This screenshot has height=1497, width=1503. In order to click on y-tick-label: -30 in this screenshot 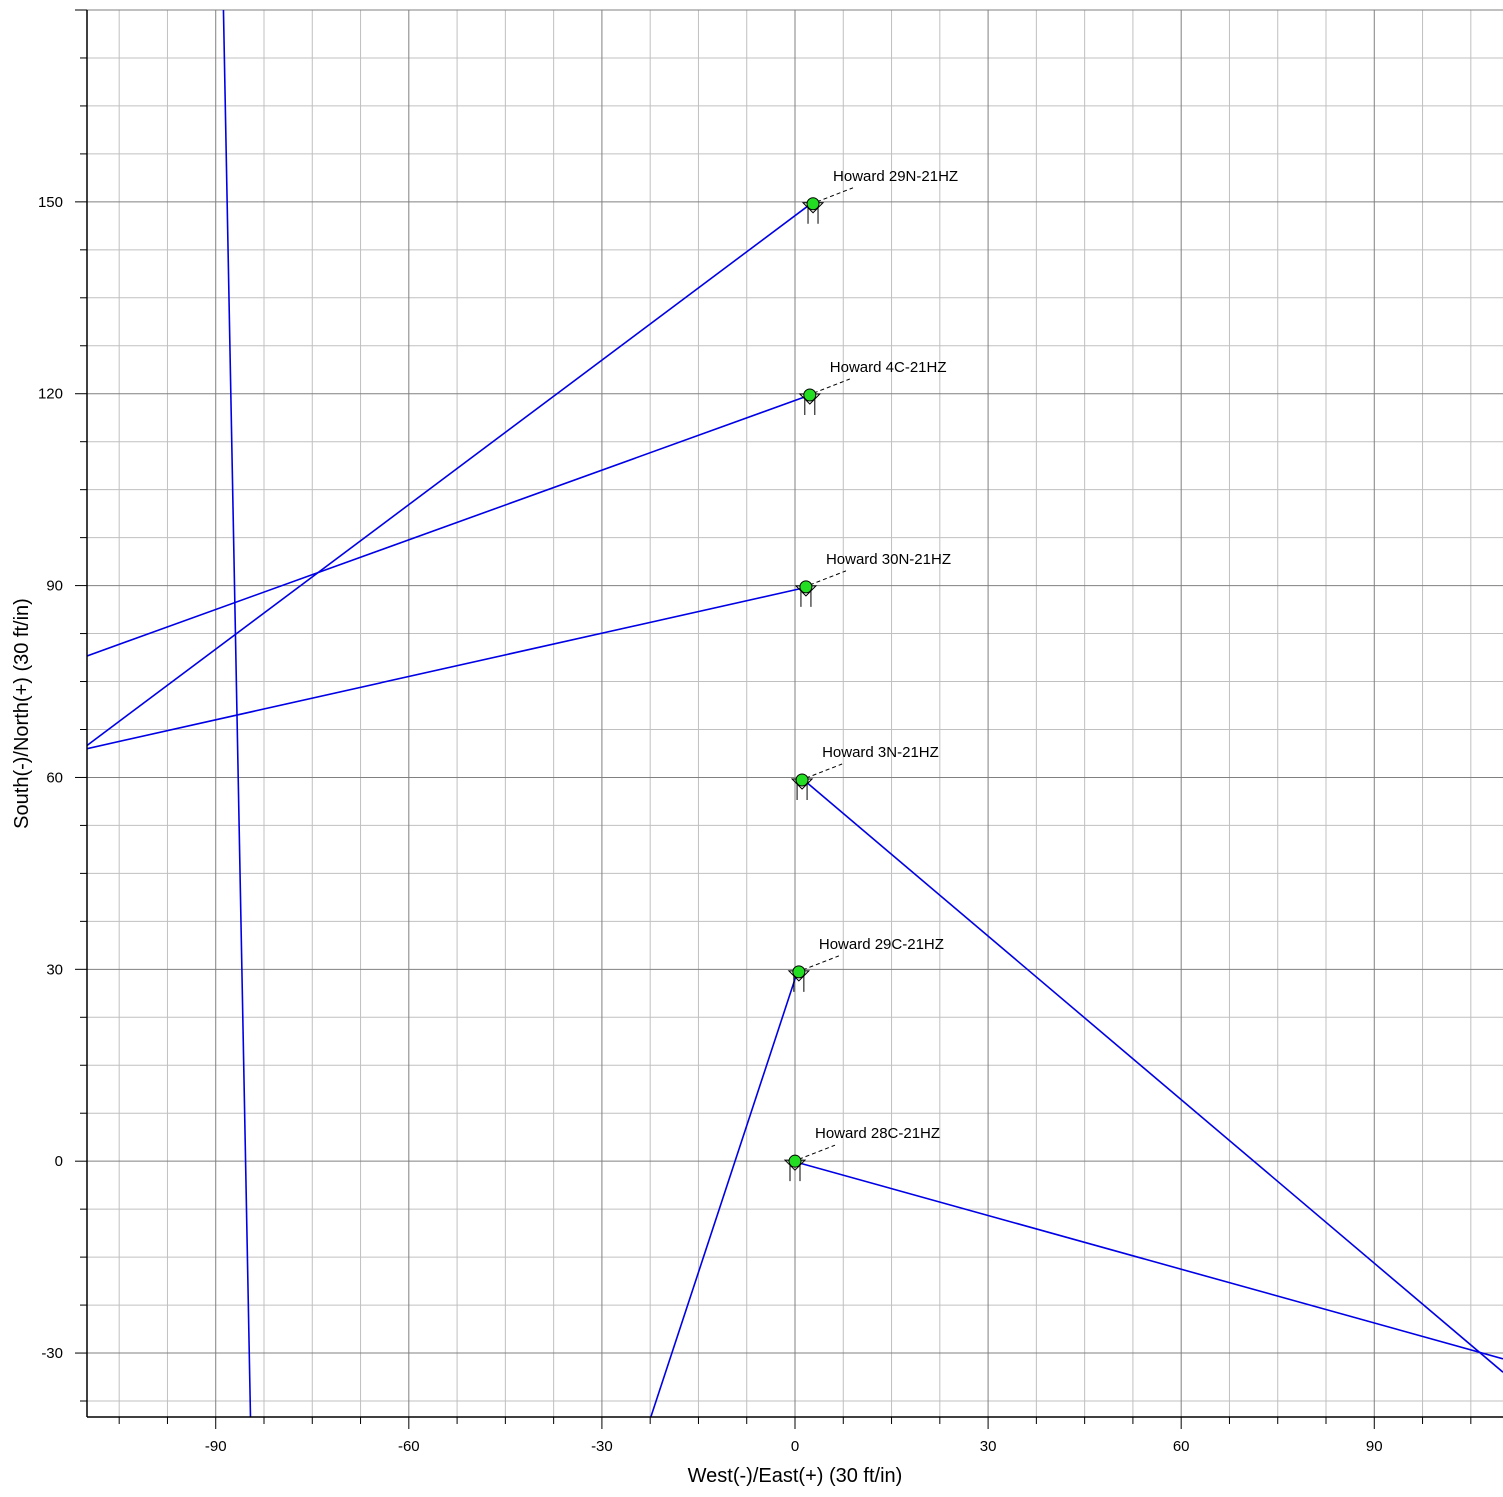, I will do `click(52, 1353)`.